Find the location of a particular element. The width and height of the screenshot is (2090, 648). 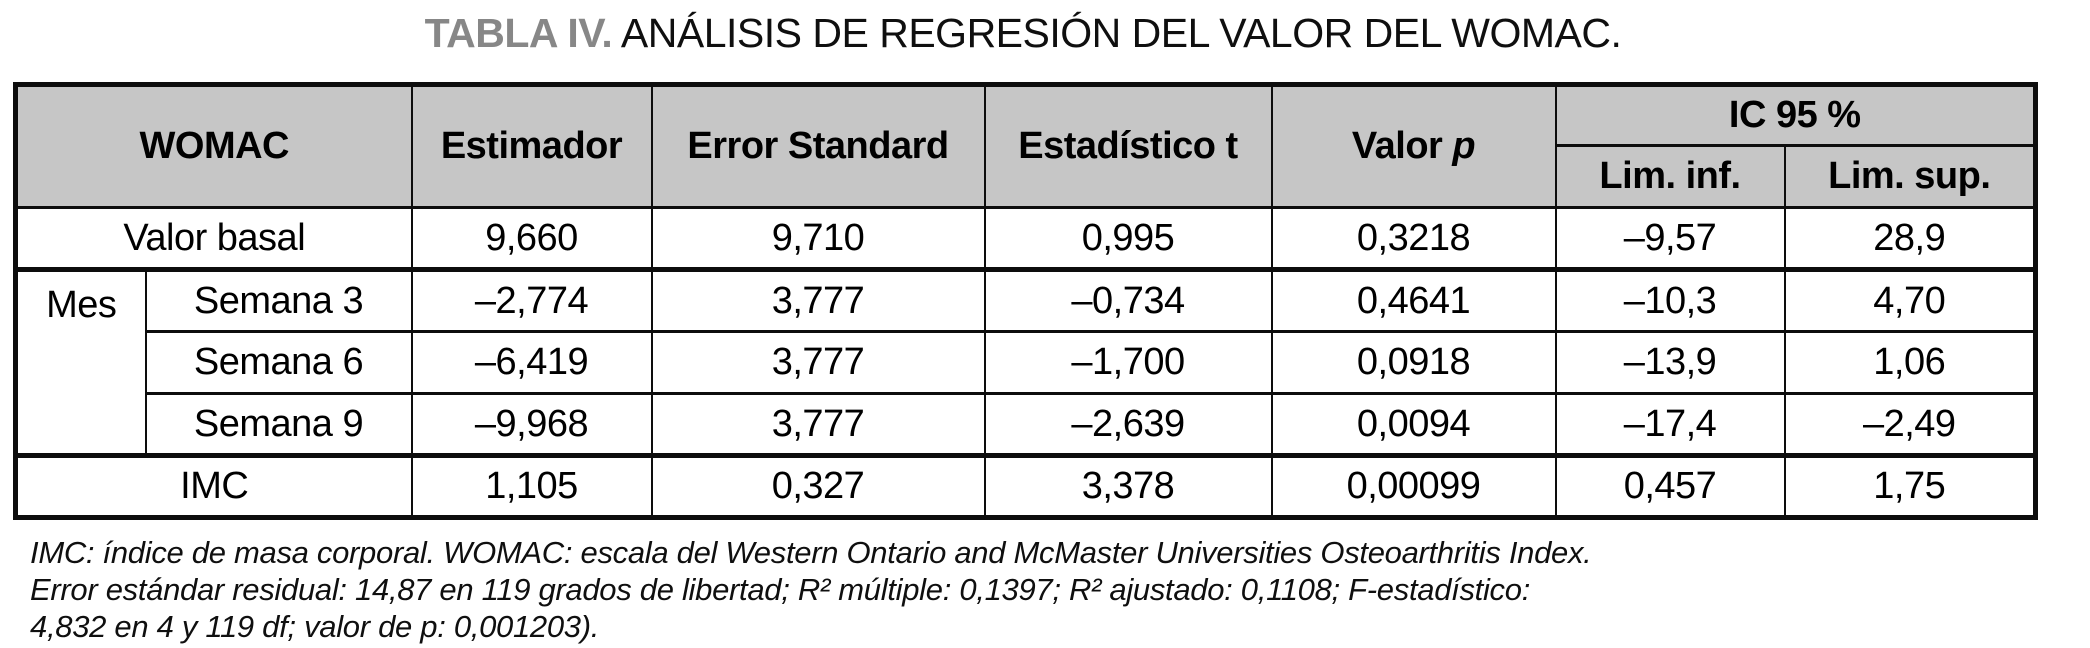

valor-p-prefix: Valor is located at coordinates (1402, 146).